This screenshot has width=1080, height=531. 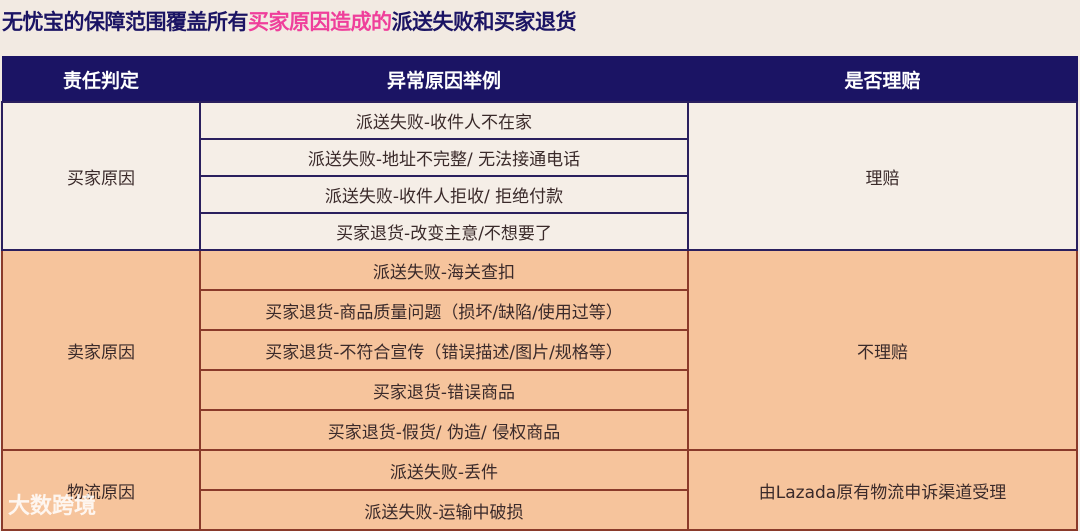 I want to click on claim-cell: 不理赔, so click(x=882, y=350).